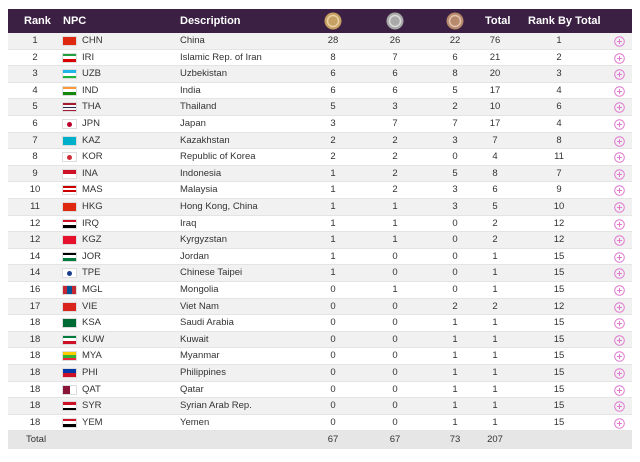 This screenshot has width=640, height=462. What do you see at coordinates (201, 173) in the screenshot?
I see `description: Indonesia` at bounding box center [201, 173].